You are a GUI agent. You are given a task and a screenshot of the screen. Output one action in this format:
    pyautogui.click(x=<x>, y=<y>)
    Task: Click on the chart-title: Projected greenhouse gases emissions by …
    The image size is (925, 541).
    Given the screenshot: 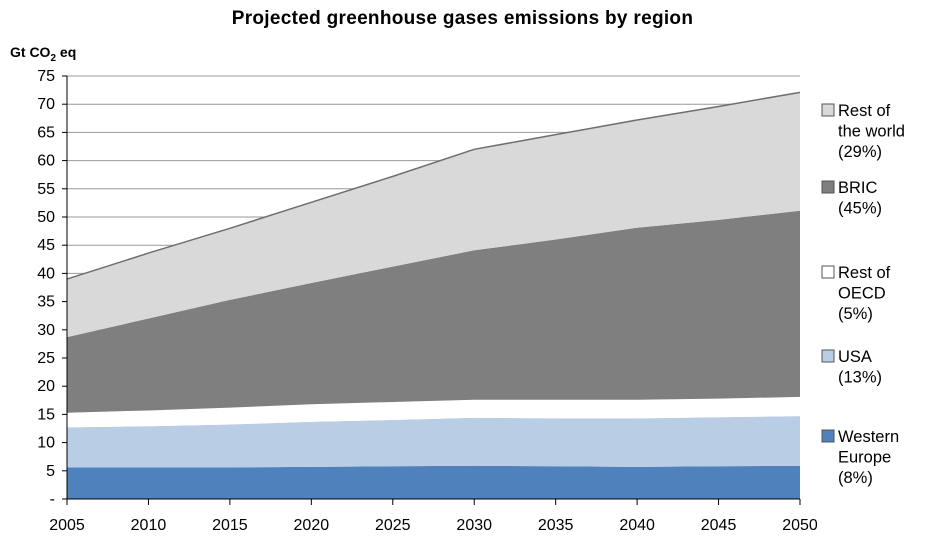 What is the action you would take?
    pyautogui.click(x=462, y=18)
    